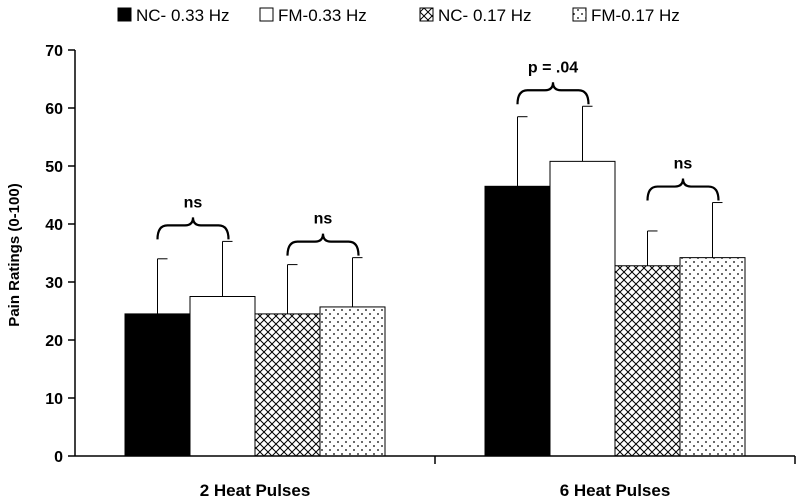 This screenshot has width=800, height=503. Describe the element at coordinates (255, 490) in the screenshot. I see `x-category-label: 2 Heat Pulses` at that location.